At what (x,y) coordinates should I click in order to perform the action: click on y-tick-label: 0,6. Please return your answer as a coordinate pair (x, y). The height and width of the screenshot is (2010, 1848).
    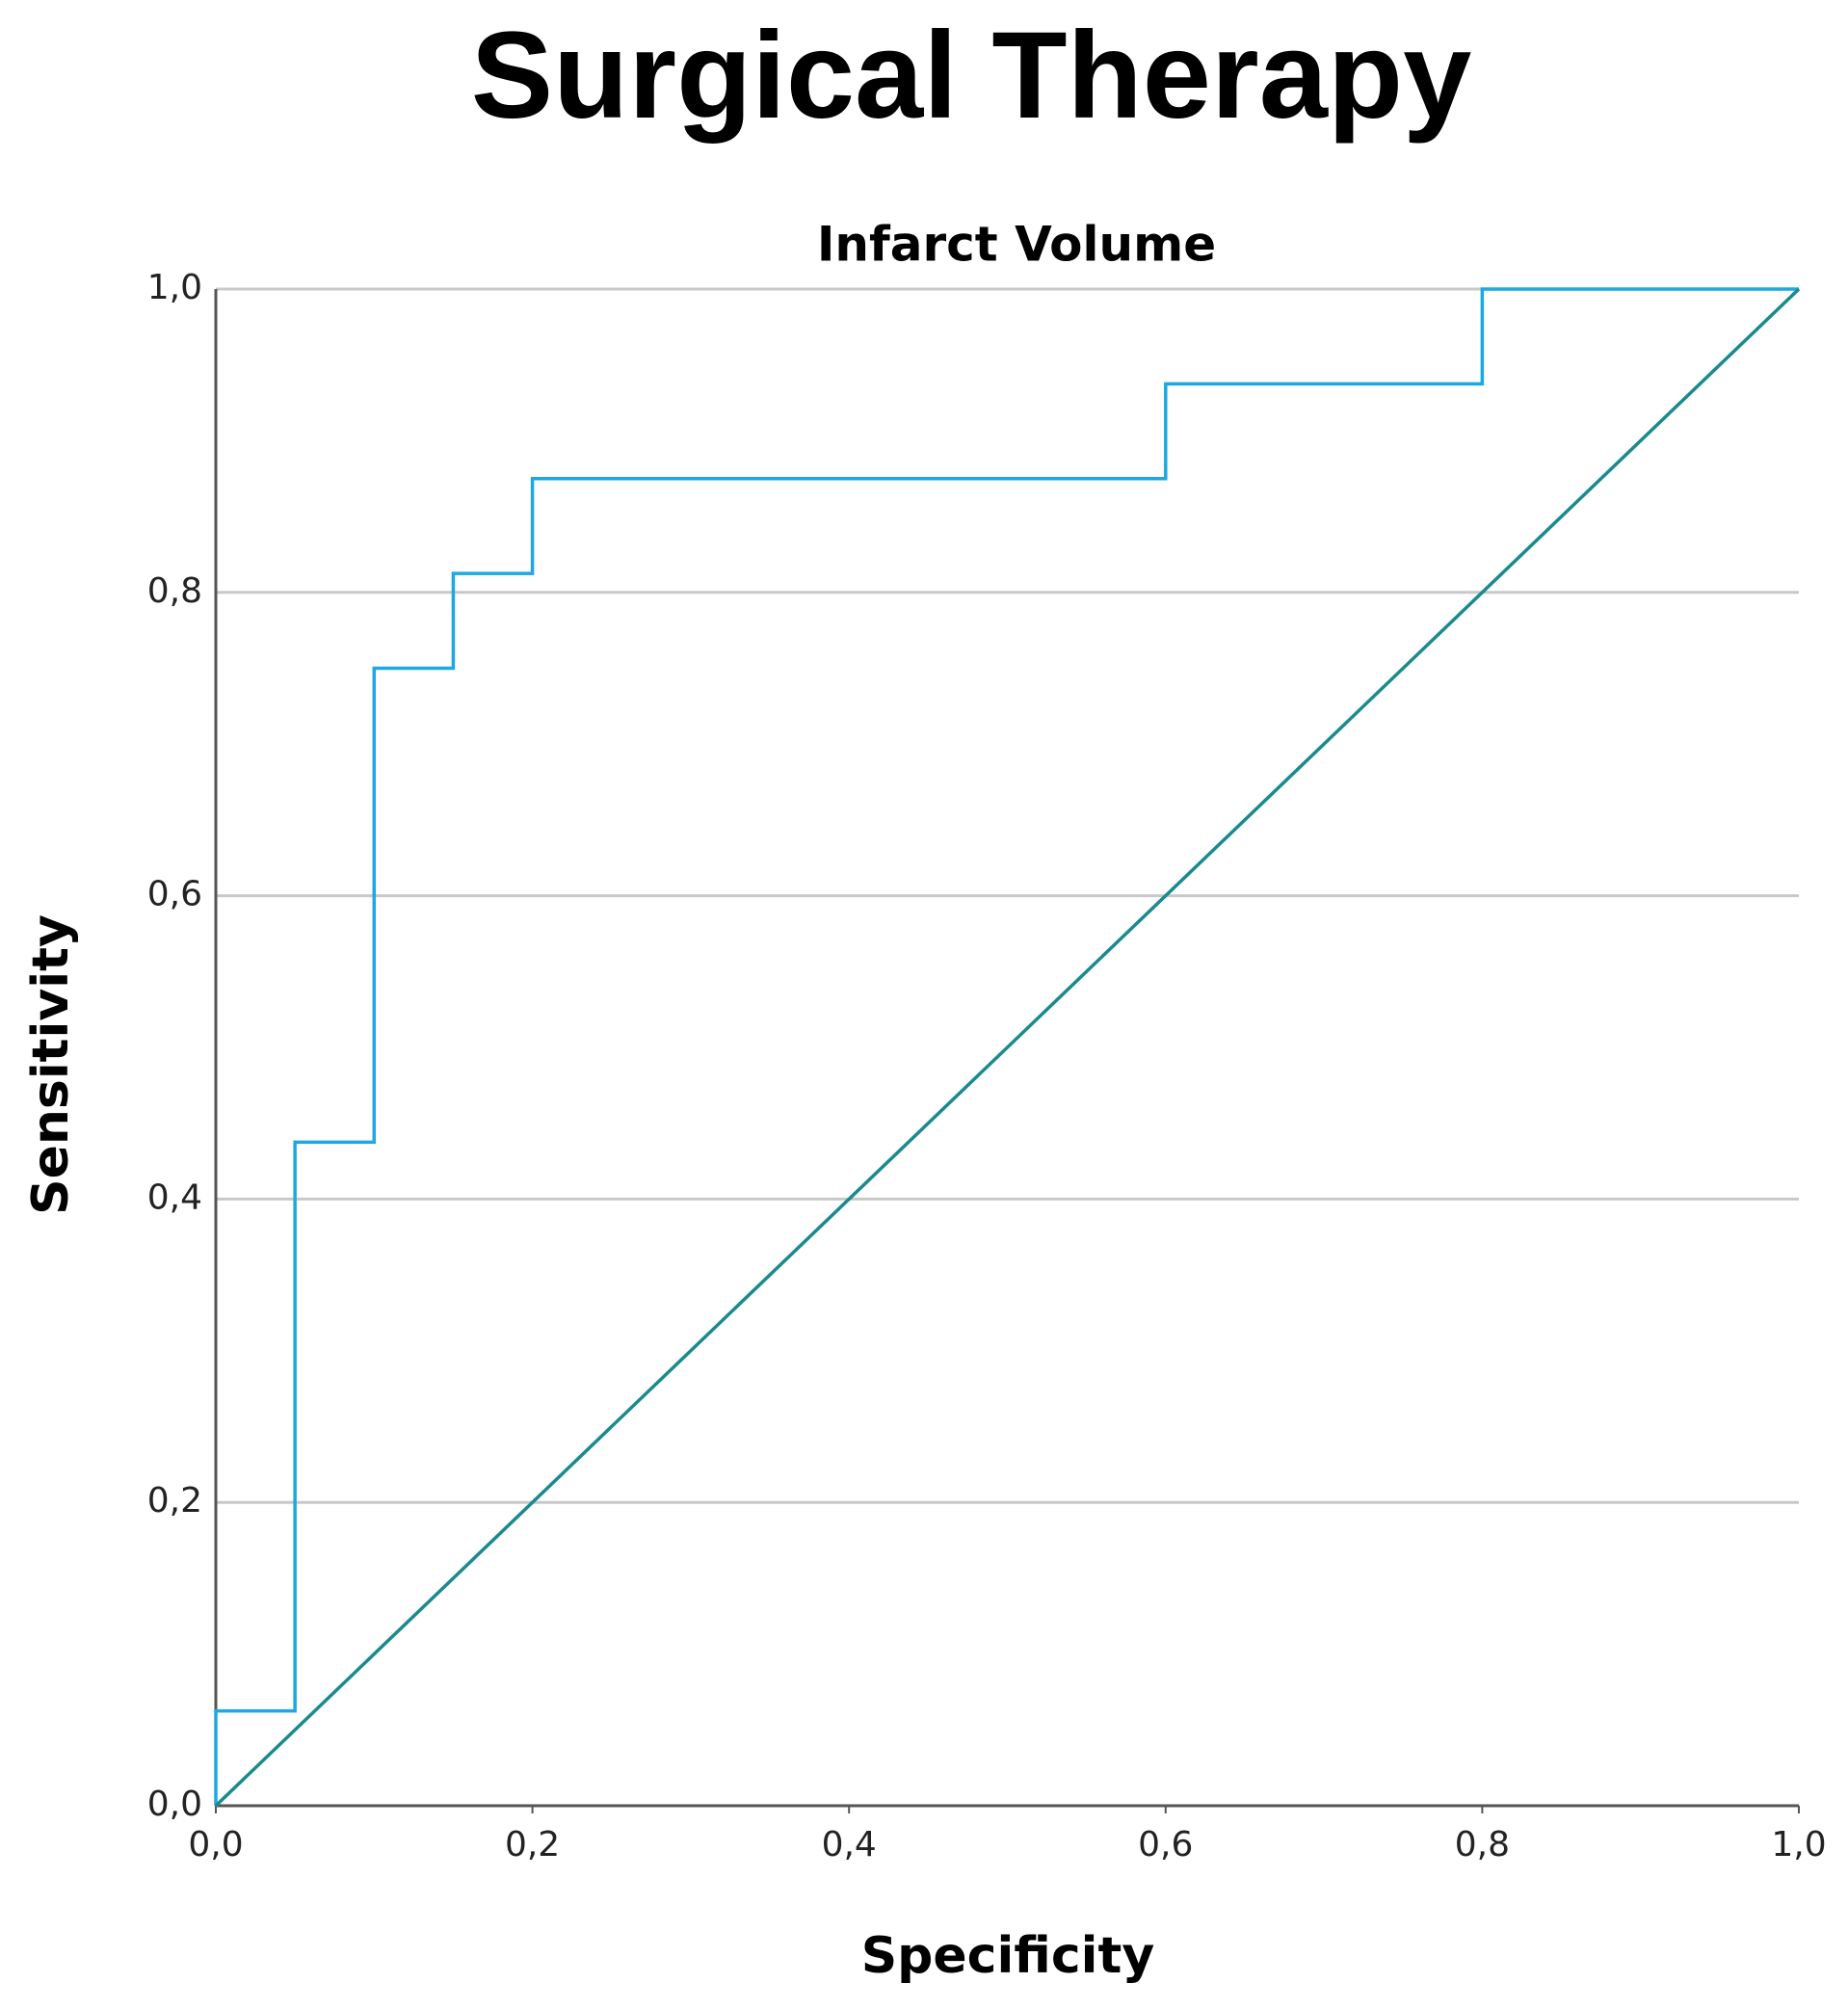
    Looking at the image, I should click on (174, 895).